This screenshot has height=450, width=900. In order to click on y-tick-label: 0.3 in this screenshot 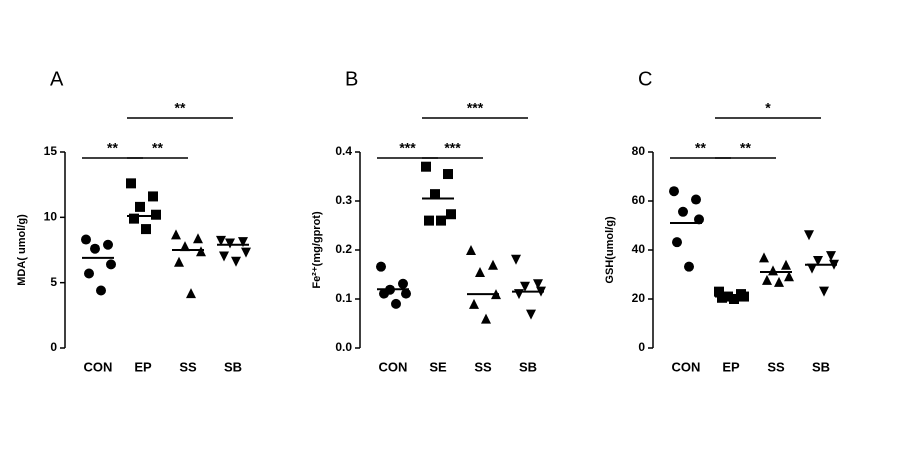, I will do `click(343, 200)`.